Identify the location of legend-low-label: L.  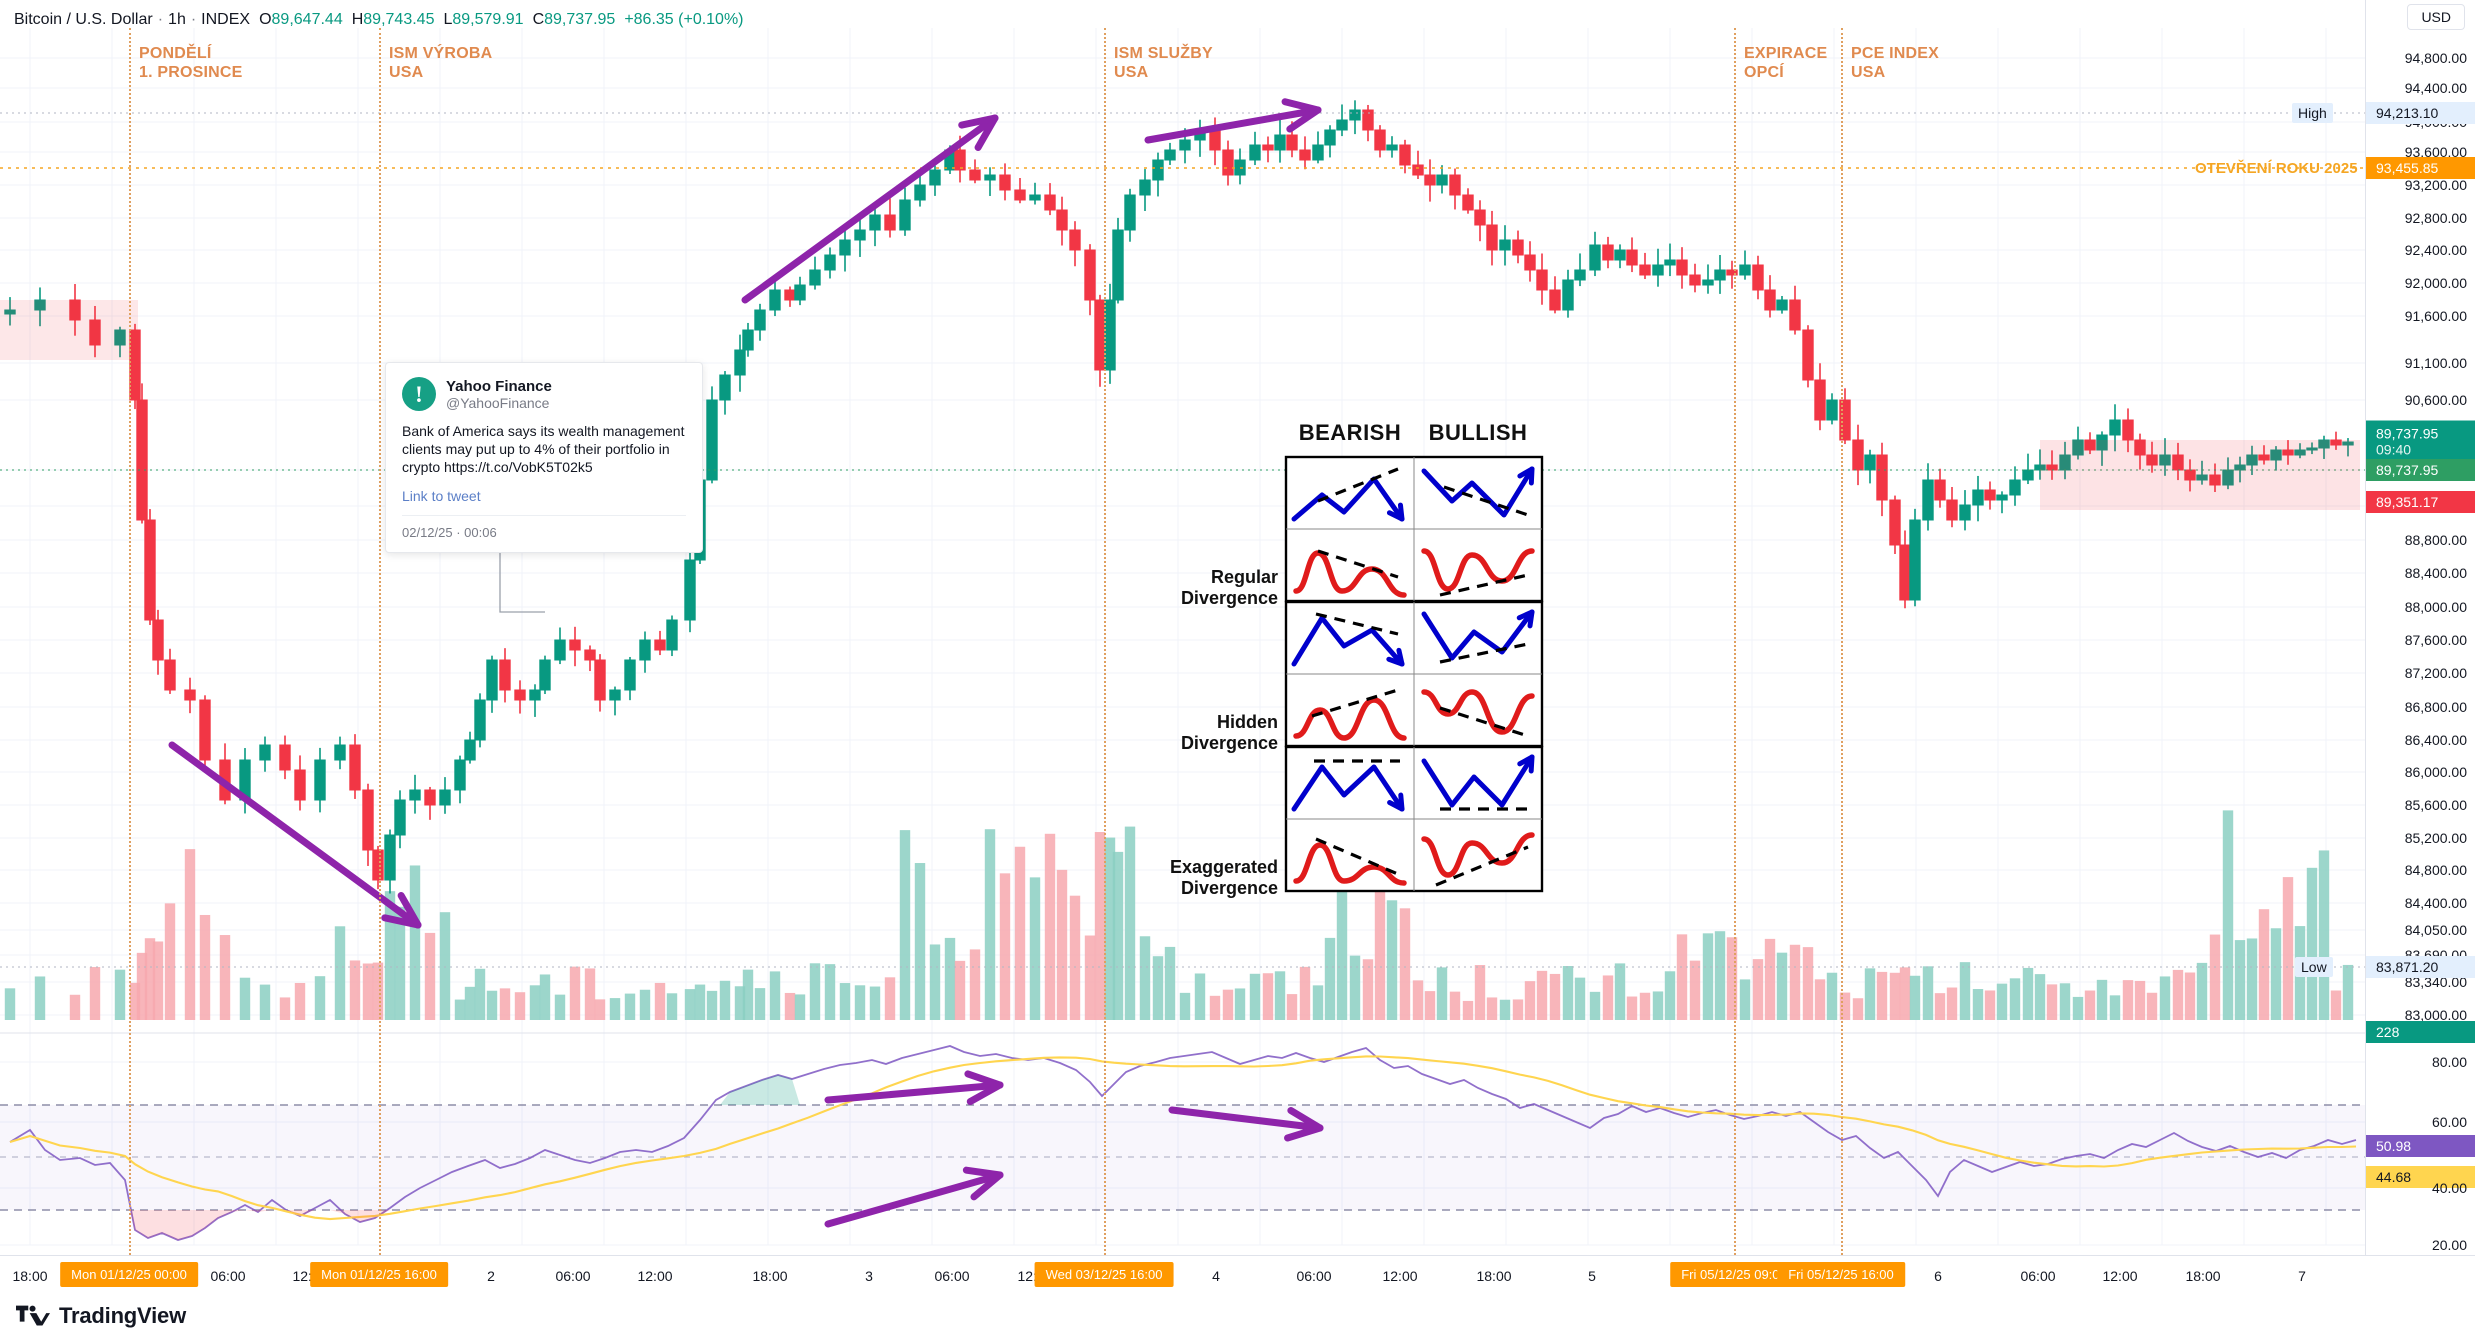
(448, 19).